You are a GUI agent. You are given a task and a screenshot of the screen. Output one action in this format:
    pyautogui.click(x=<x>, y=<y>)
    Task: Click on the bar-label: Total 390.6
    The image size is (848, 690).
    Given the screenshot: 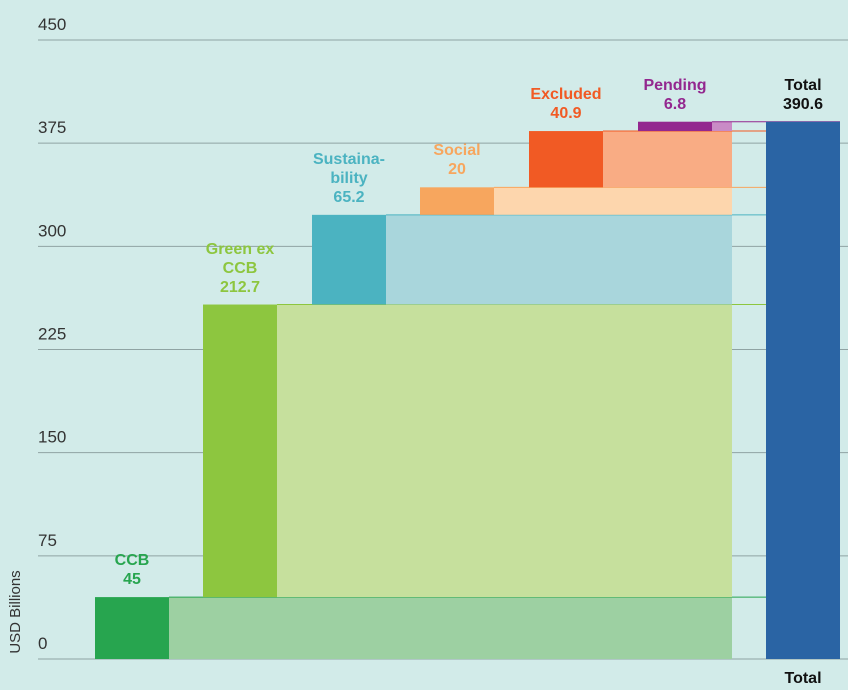 What is the action you would take?
    pyautogui.click(x=801, y=95)
    